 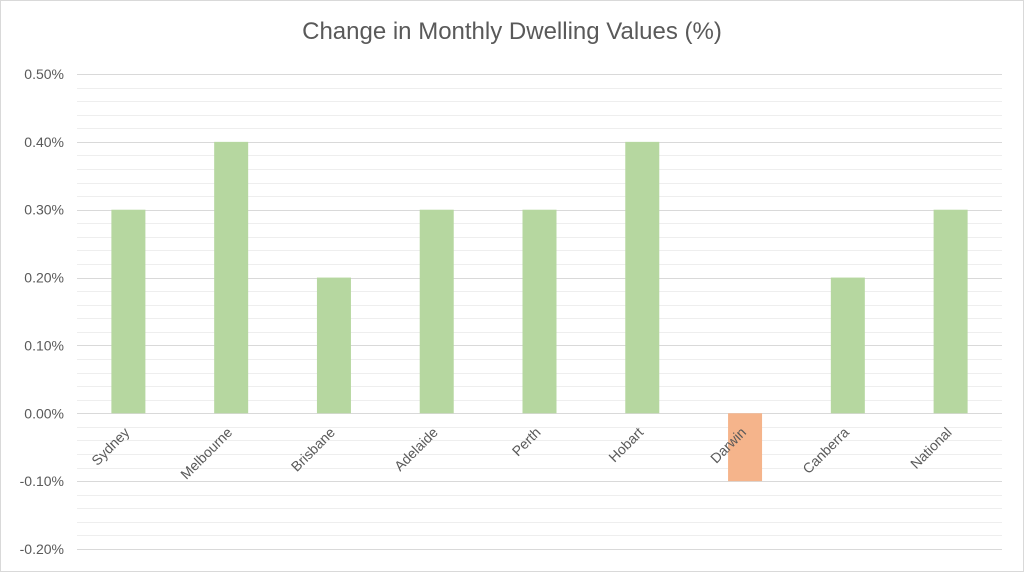 I want to click on x-tick-label: Perth, so click(x=526, y=441).